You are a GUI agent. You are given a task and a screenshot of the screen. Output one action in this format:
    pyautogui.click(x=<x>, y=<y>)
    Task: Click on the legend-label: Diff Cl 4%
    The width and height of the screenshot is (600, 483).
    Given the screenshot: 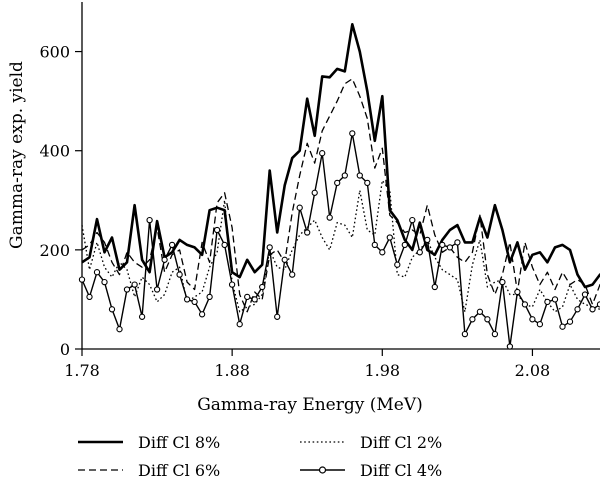 What is the action you would take?
    pyautogui.click(x=401, y=470)
    